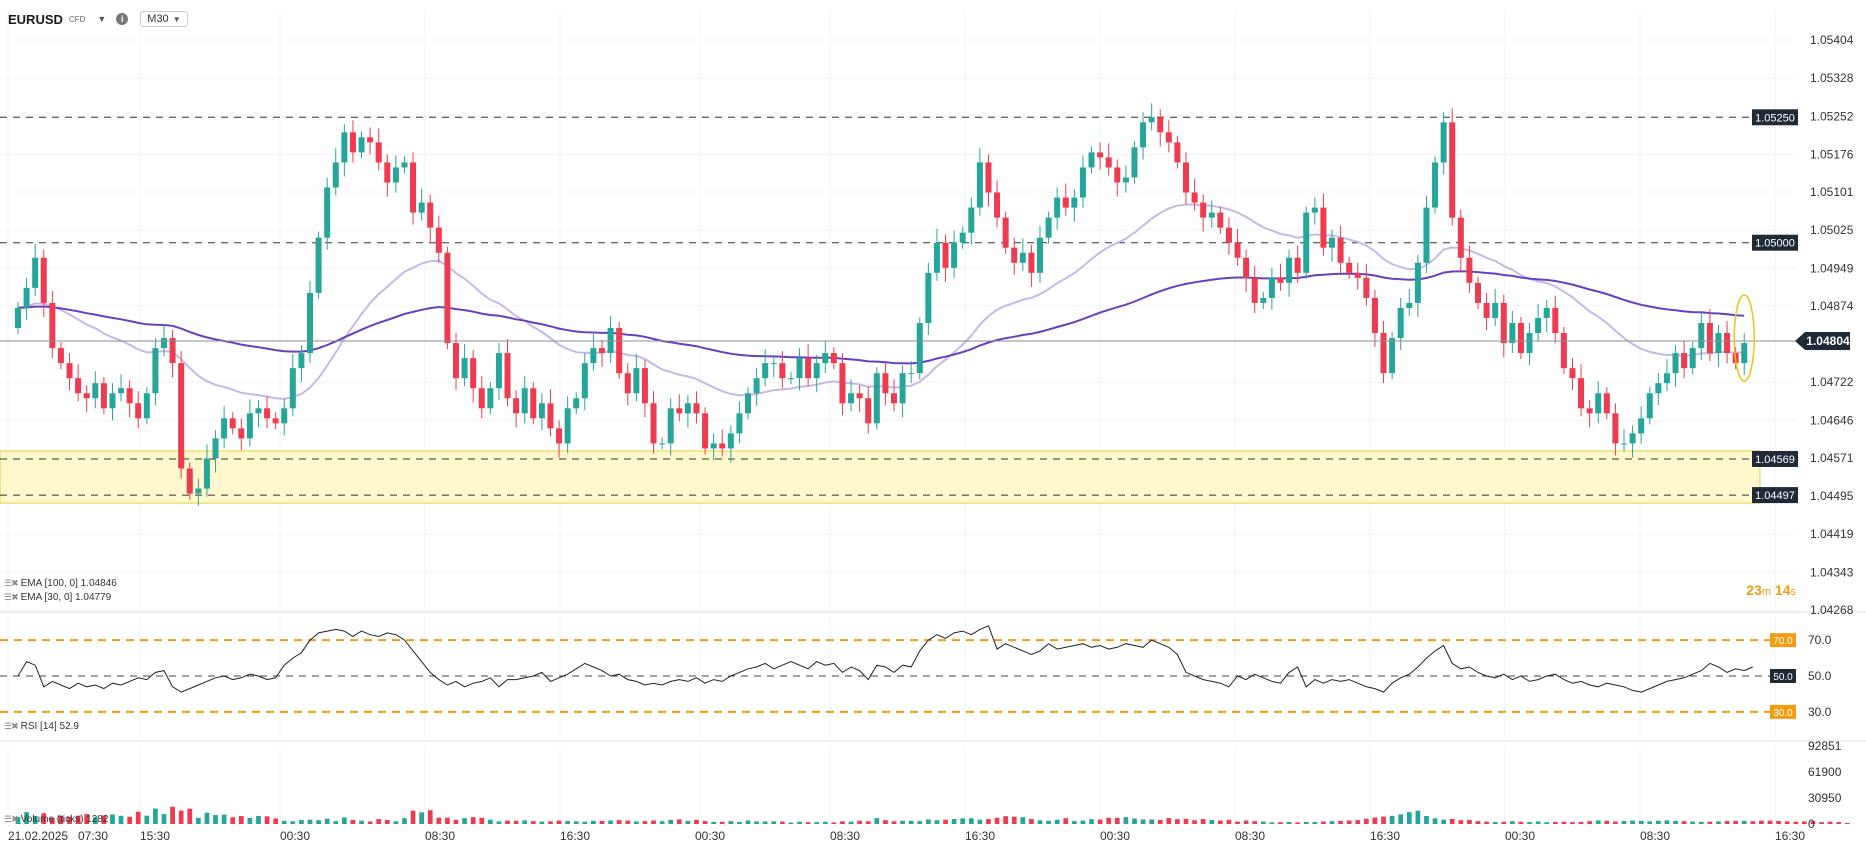 Image resolution: width=1866 pixels, height=860 pixels. I want to click on legend-volume-label: Volume (ticks) 1282, so click(64, 819).